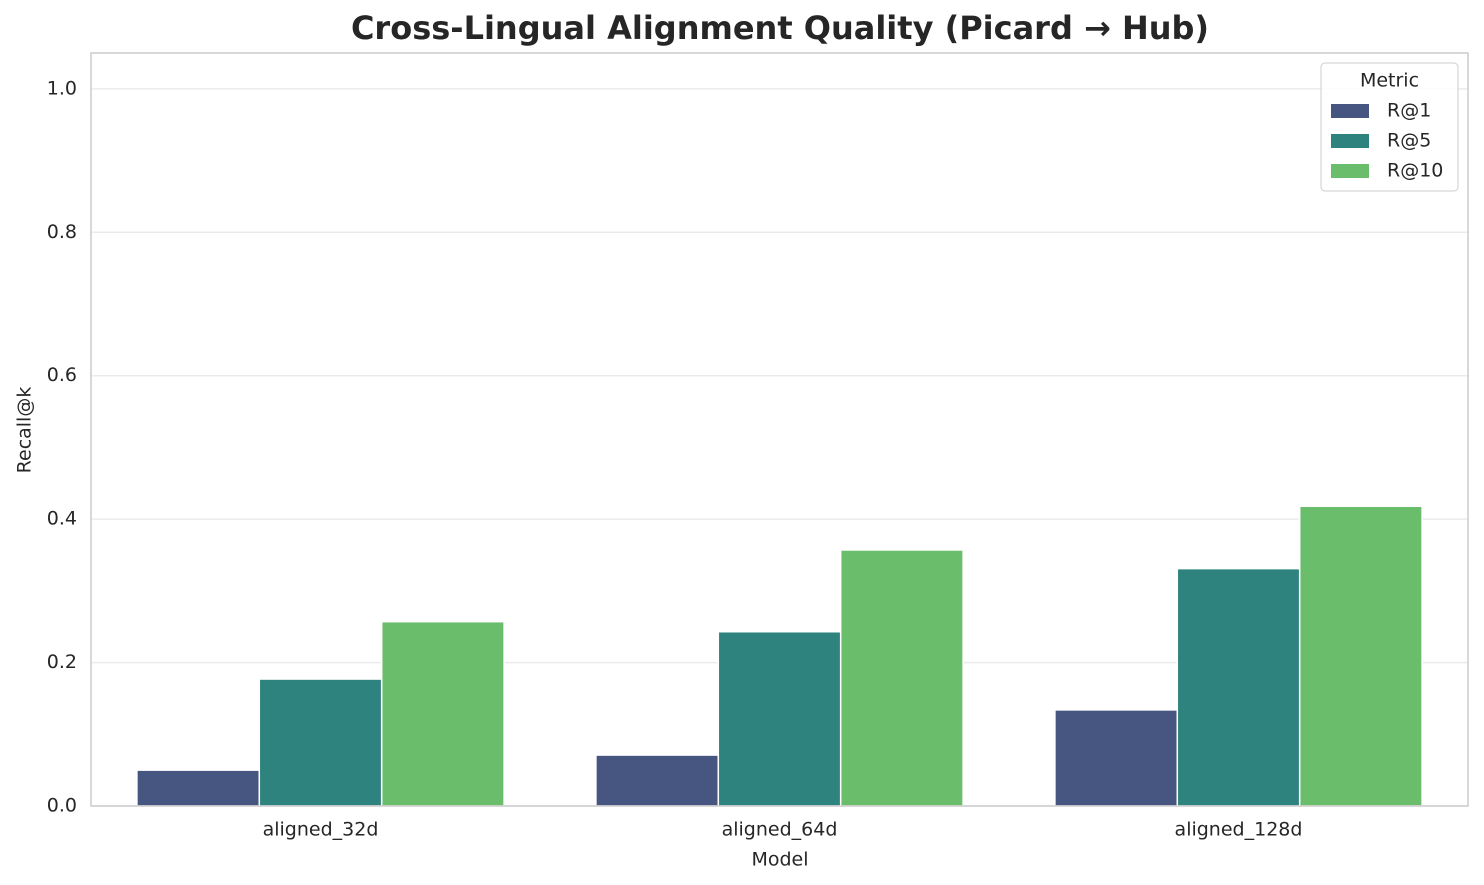 The image size is (1484, 885). Describe the element at coordinates (62, 519) in the screenshot. I see `y-tick-label: 0.4` at that location.